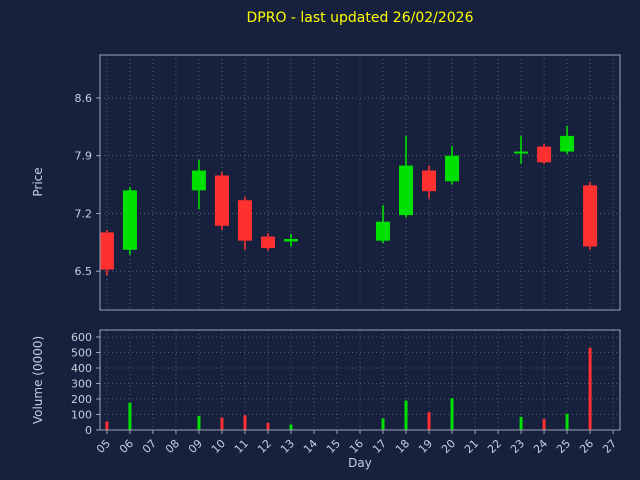 This screenshot has width=640, height=480. What do you see at coordinates (88, 430) in the screenshot?
I see `volume-tick-label: 0` at bounding box center [88, 430].